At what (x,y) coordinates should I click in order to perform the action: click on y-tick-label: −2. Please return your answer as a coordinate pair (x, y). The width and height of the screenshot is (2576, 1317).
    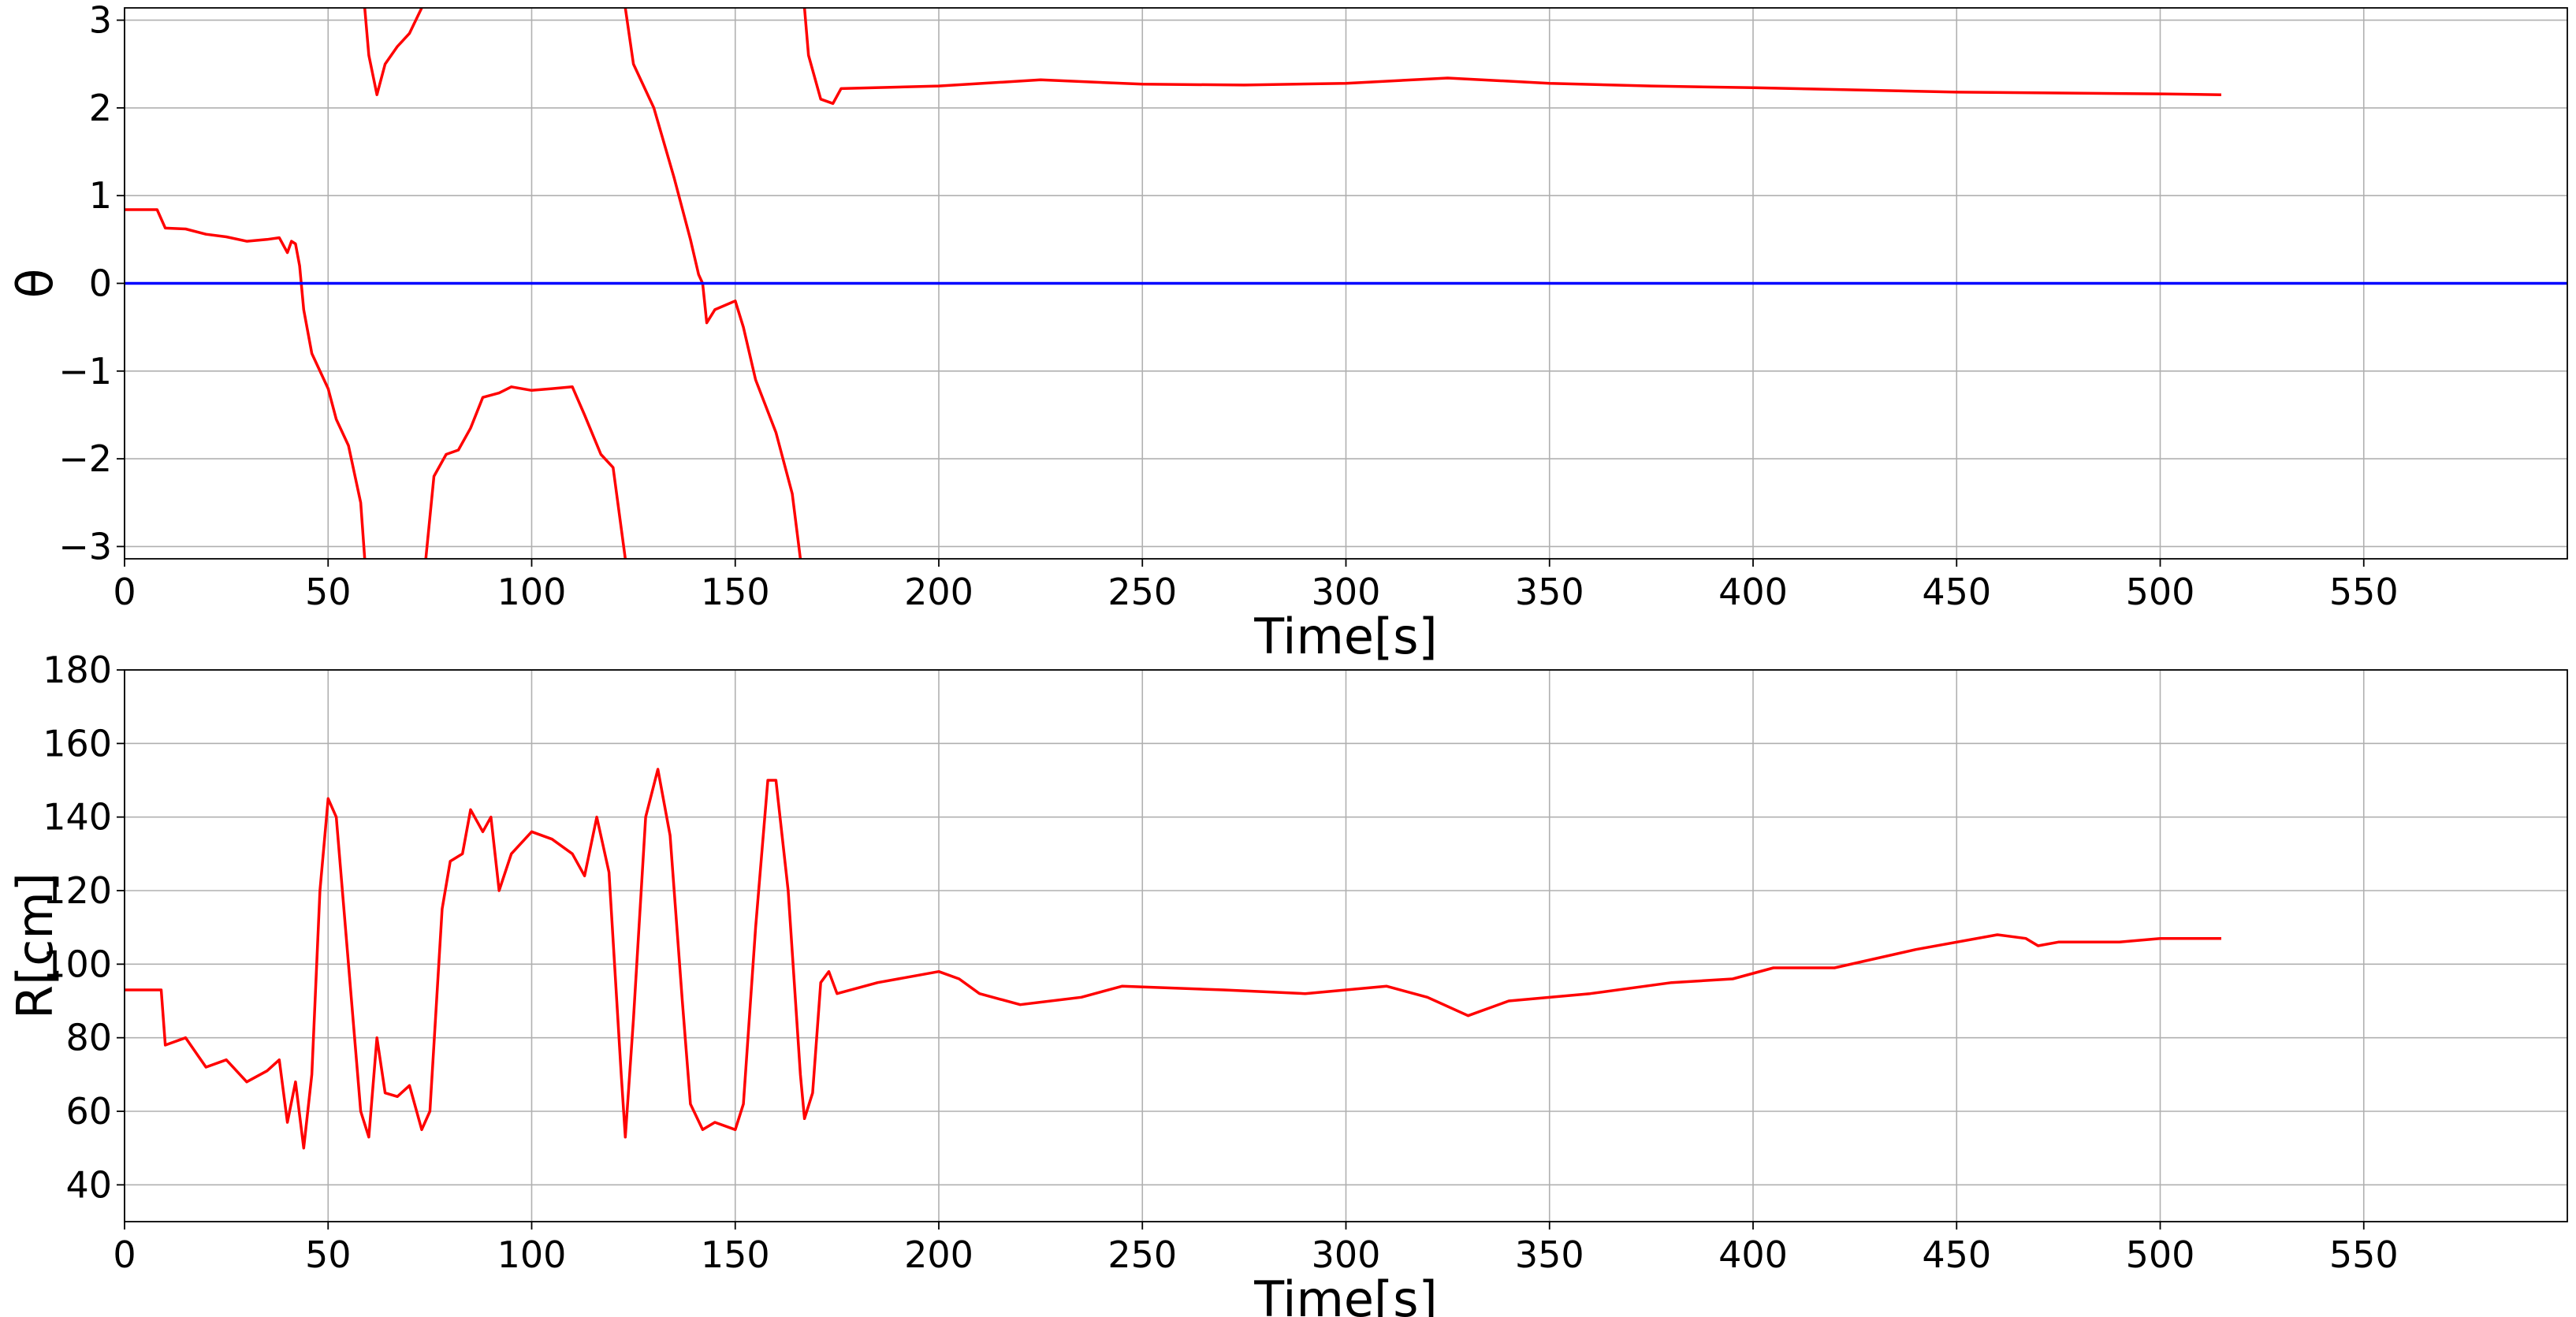
    Looking at the image, I should click on (85, 458).